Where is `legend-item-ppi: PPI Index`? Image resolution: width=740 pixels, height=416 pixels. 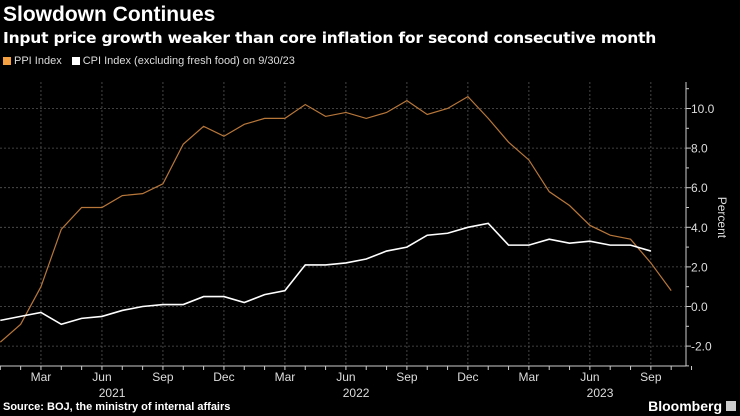 legend-item-ppi: PPI Index is located at coordinates (32, 61).